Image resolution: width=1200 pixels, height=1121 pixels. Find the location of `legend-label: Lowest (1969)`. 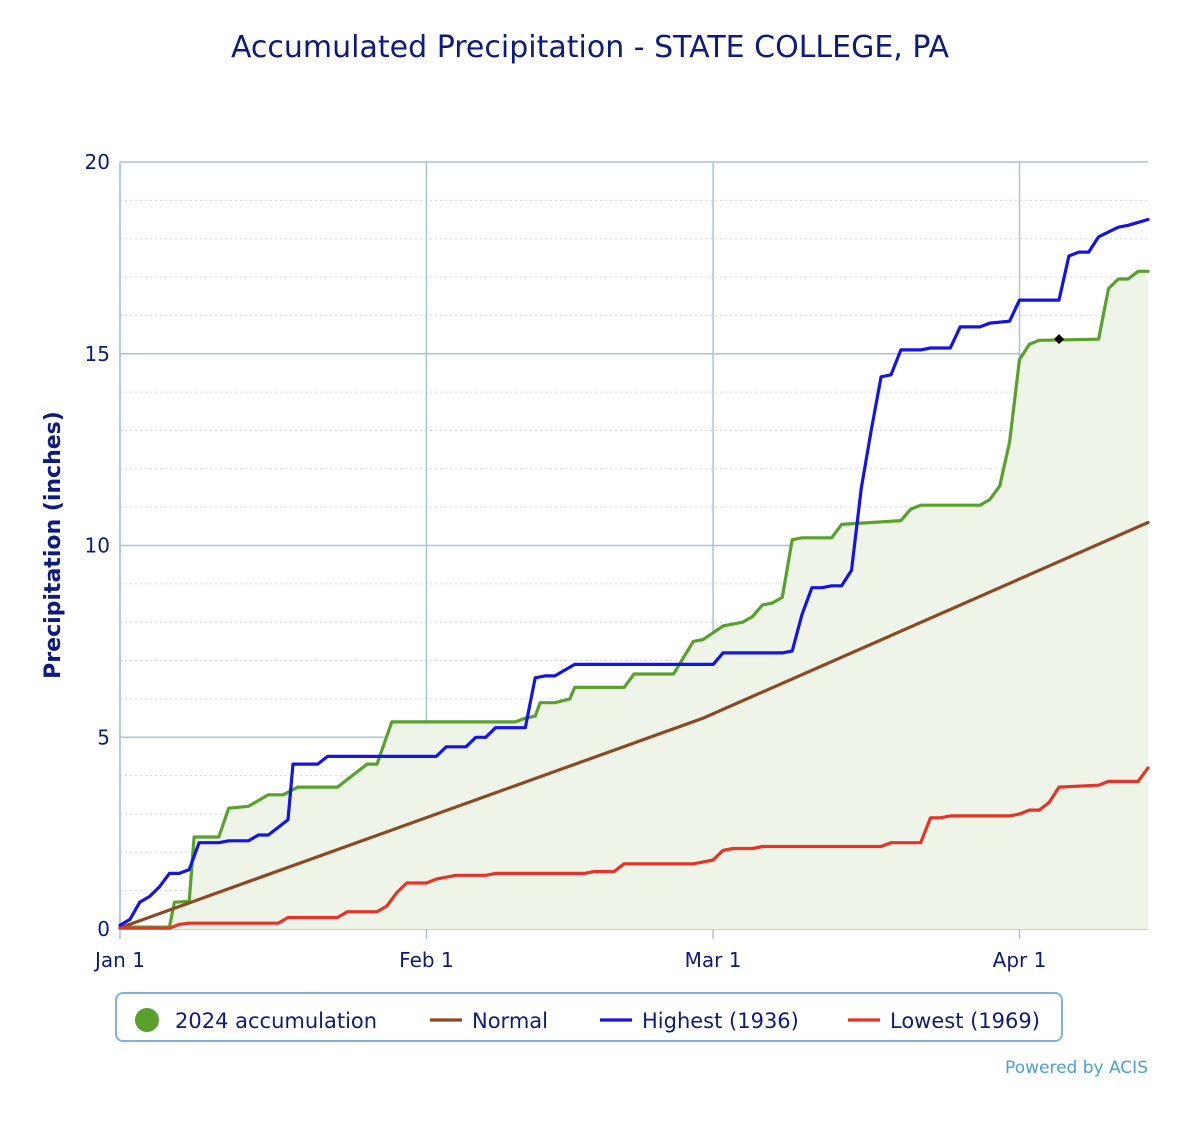

legend-label: Lowest (1969) is located at coordinates (965, 1021).